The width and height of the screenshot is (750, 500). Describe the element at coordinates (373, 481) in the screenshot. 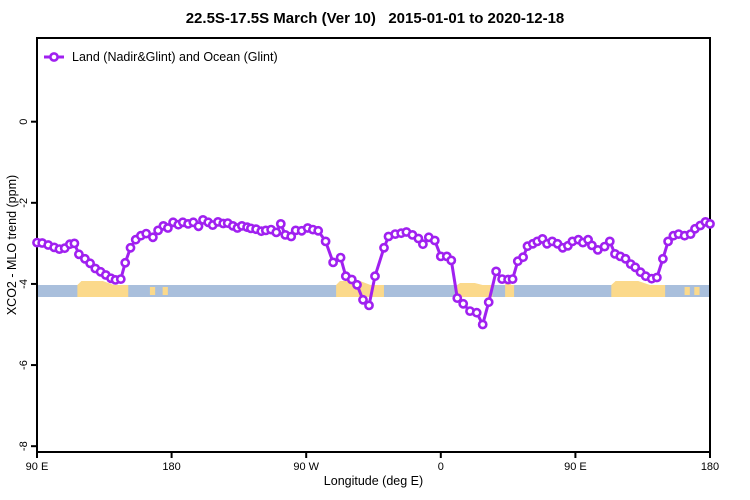

I see `x-axis-label: Longitude (deg E)` at that location.